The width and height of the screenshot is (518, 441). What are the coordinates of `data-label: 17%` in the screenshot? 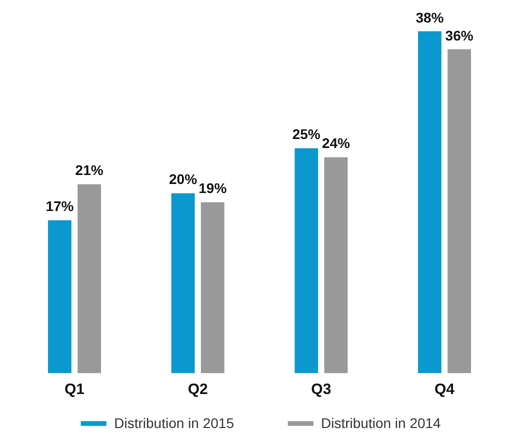 It's located at (60, 206).